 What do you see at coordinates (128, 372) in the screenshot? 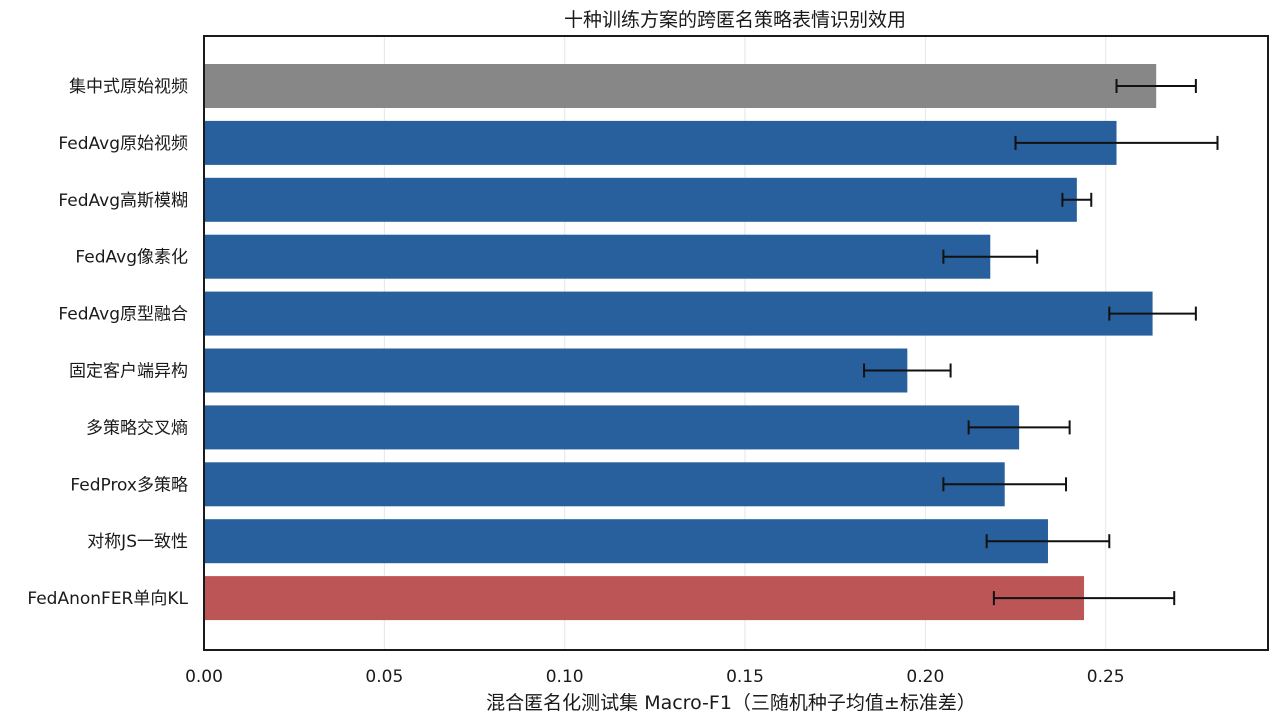
I see `y-tick-label: 固定客户端异构` at bounding box center [128, 372].